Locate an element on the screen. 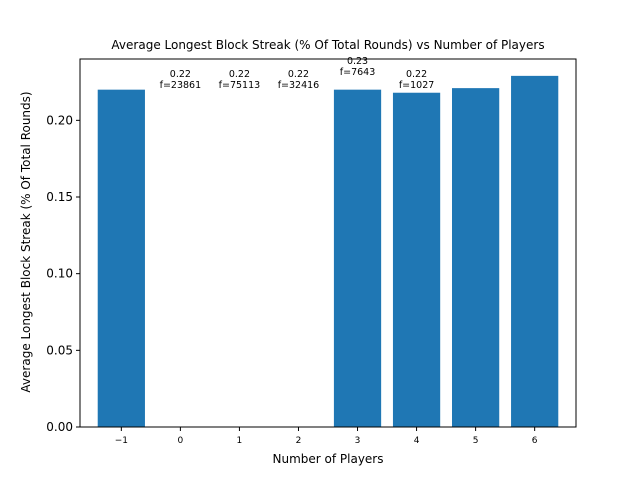 This screenshot has width=640, height=480. bar-frequency-label: f=1027 is located at coordinates (416, 85).